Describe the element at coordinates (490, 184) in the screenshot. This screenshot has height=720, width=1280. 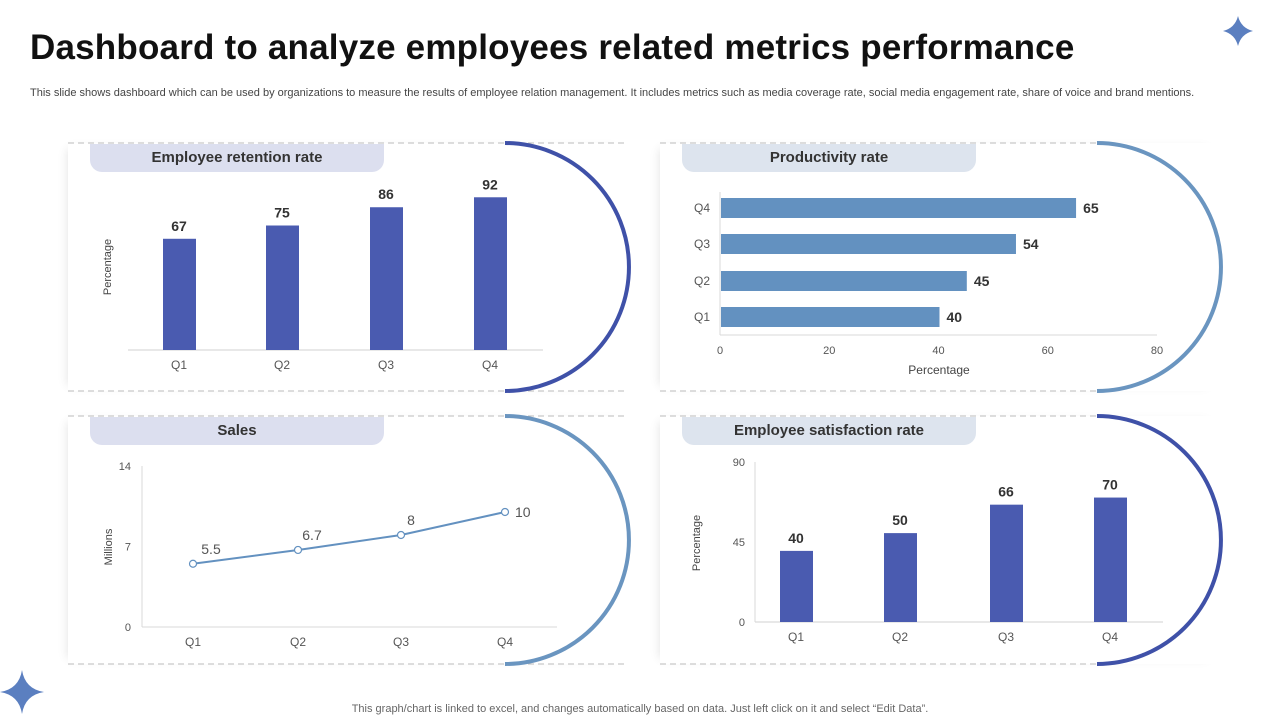
I see `data-label: 92` at that location.